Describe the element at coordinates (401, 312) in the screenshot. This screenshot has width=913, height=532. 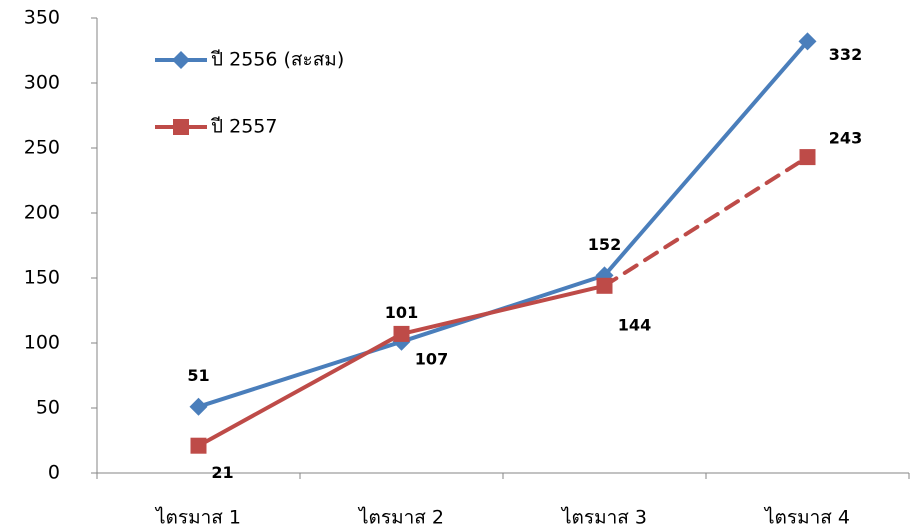
I see `data-label: 101` at that location.